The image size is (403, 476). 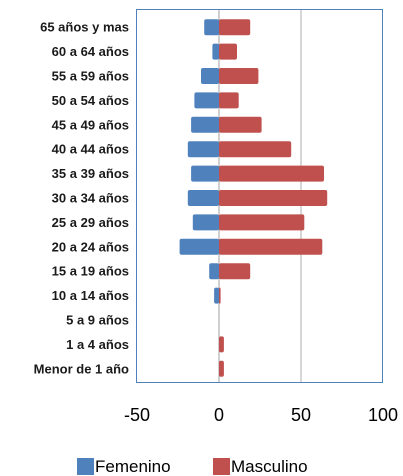 I want to click on bar-femenino-20-a-24-anos, so click(x=199, y=246).